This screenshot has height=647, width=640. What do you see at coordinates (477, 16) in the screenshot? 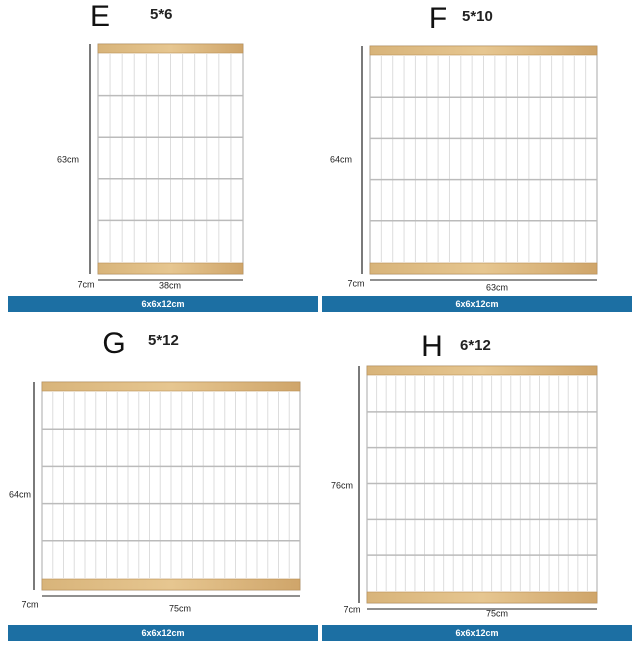
I see `panel-size: 5*10` at bounding box center [477, 16].